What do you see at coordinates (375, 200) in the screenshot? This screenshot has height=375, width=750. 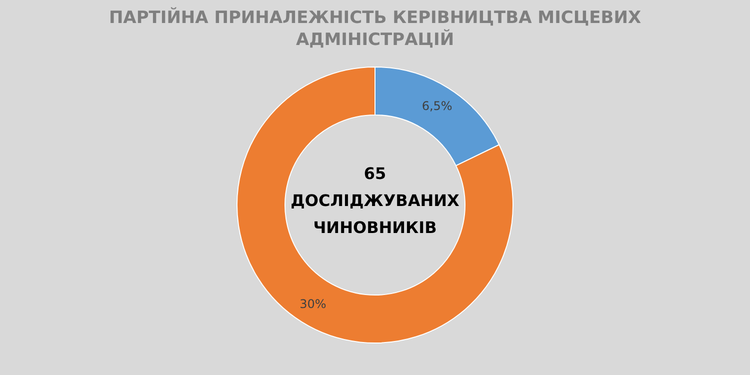 I see `text: 65 ДОСЛІДЖУВАНИХ ЧИНОВНИКІВ` at bounding box center [375, 200].